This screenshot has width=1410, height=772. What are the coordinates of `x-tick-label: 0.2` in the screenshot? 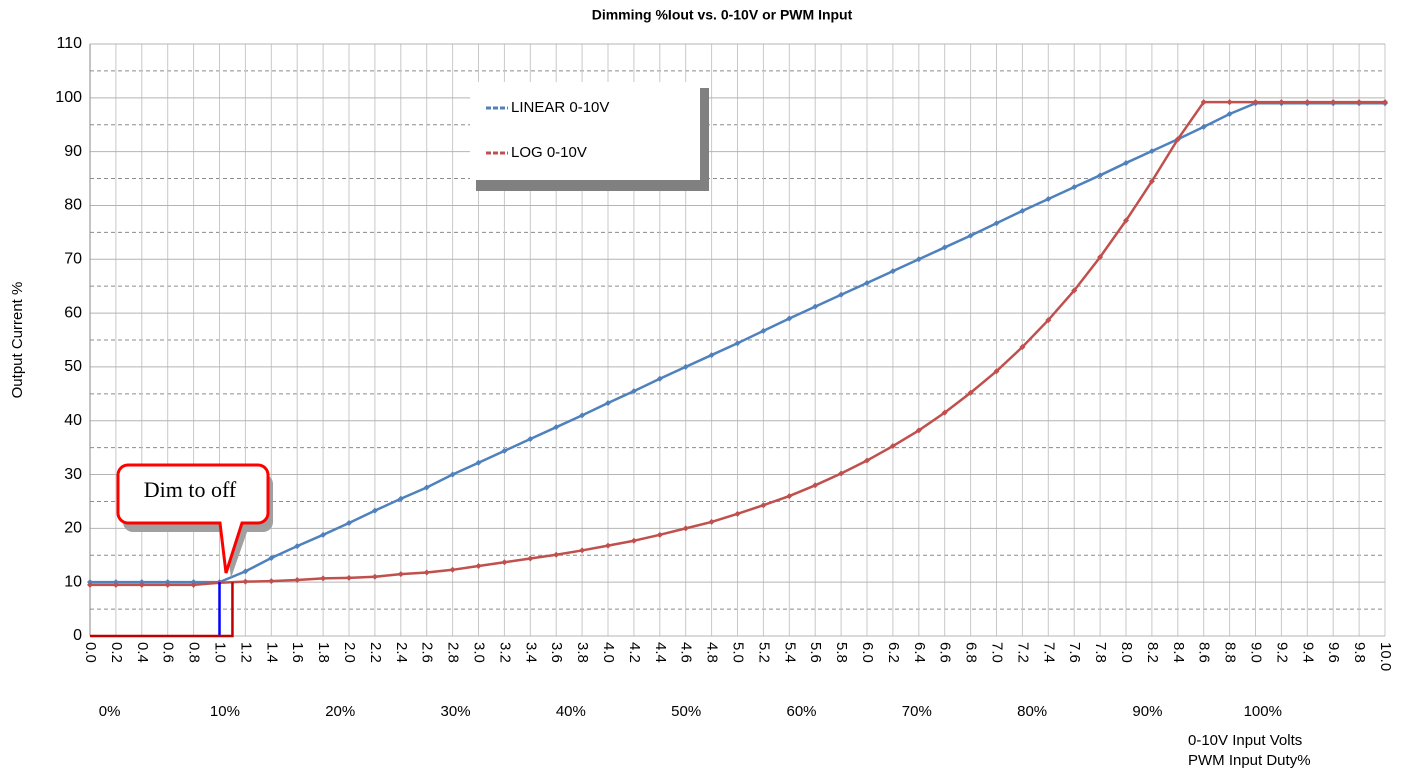 It's located at (116, 652).